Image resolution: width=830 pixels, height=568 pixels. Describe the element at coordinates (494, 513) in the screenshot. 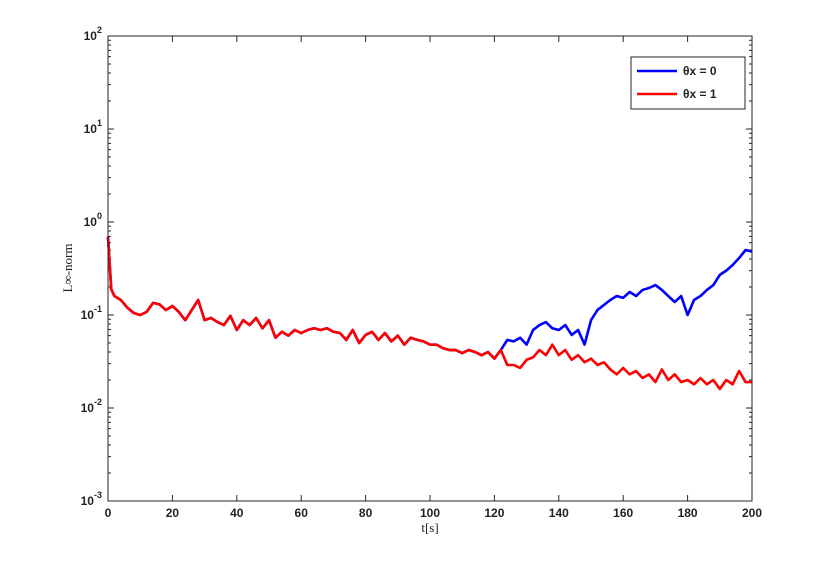

I see `x-tick-label: 120` at that location.